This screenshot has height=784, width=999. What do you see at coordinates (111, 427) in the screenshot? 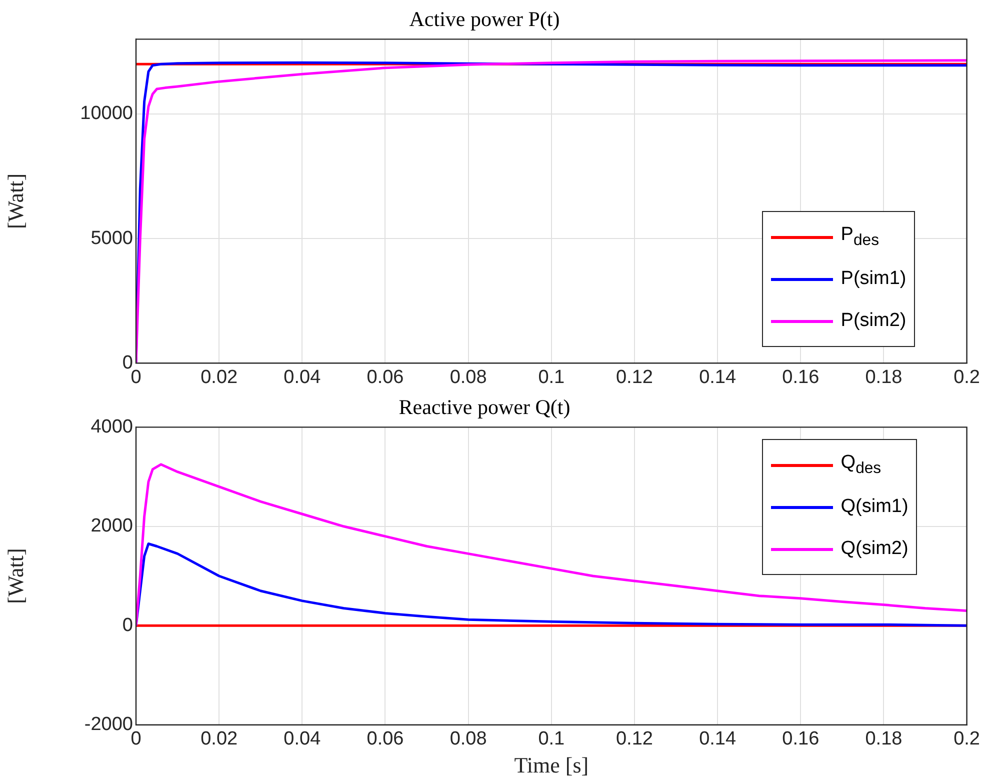
I see `y-tick-label: 4000` at bounding box center [111, 427].